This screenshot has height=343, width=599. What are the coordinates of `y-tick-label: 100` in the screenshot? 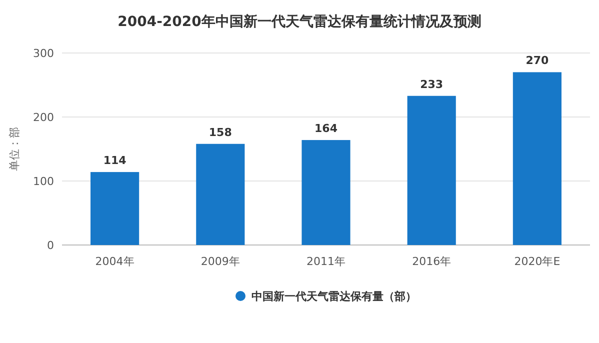 It's located at (43, 181).